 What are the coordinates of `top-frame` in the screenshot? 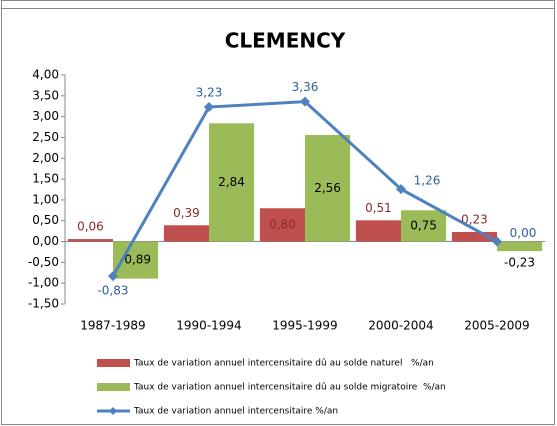 It's located at (278, 4).